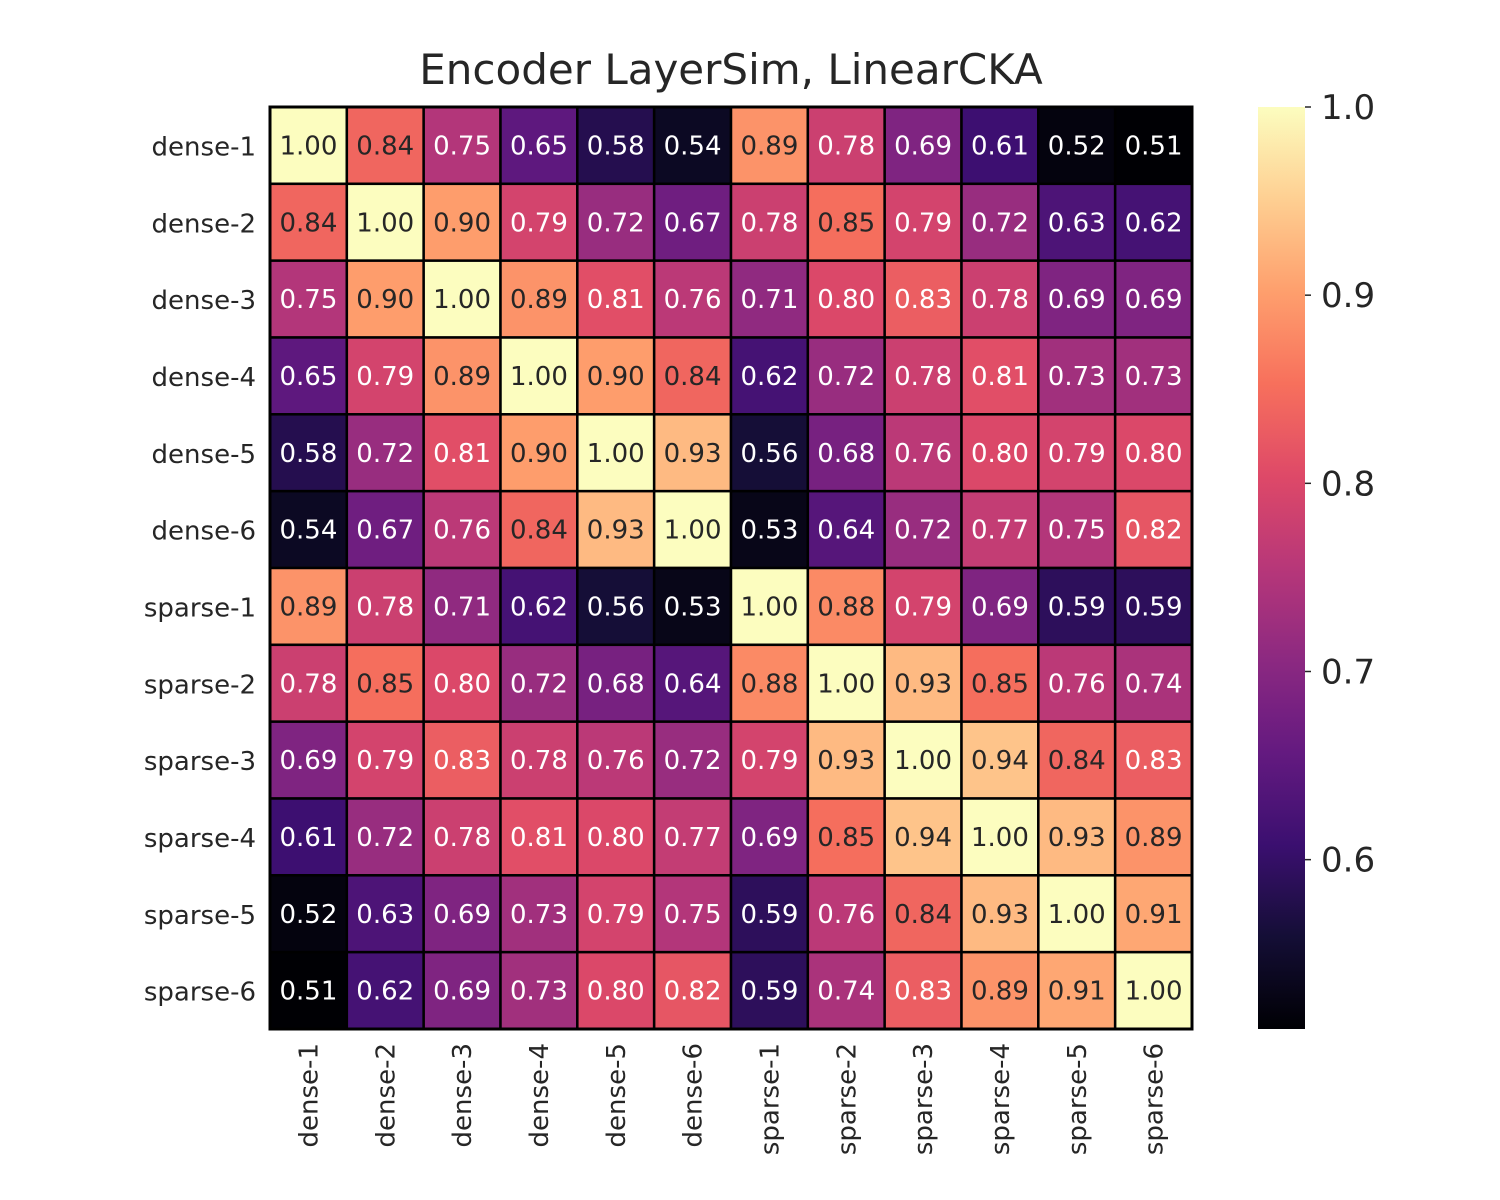 The height and width of the screenshot is (1200, 1500). What do you see at coordinates (693, 223) in the screenshot?
I see `cell-value-label: 0.67` at bounding box center [693, 223].